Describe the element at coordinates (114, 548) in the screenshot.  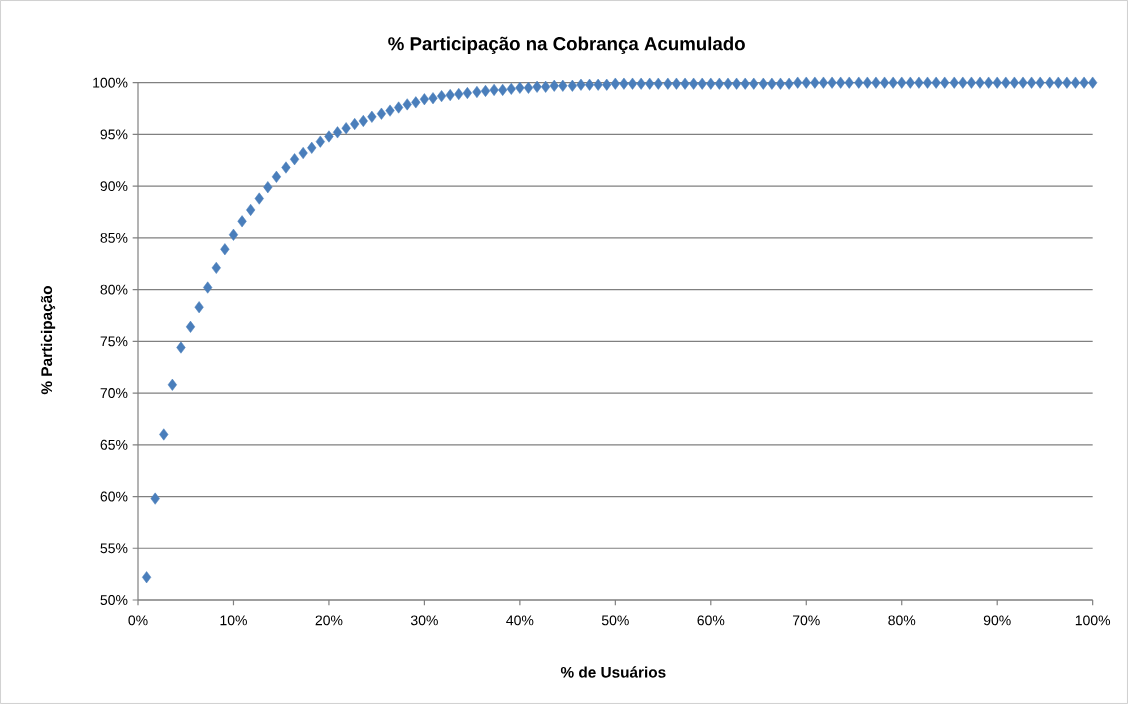
I see `y-tick-label: 55%` at that location.